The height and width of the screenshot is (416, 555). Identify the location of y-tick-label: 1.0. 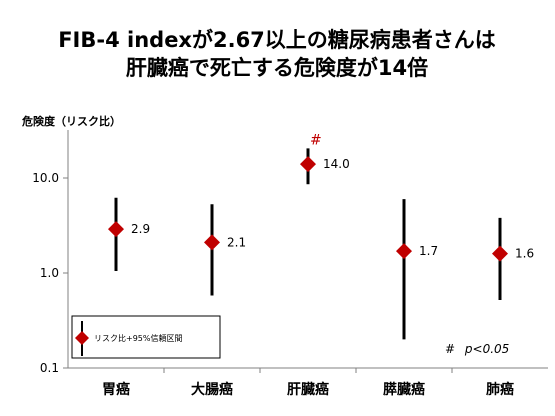
(49, 273).